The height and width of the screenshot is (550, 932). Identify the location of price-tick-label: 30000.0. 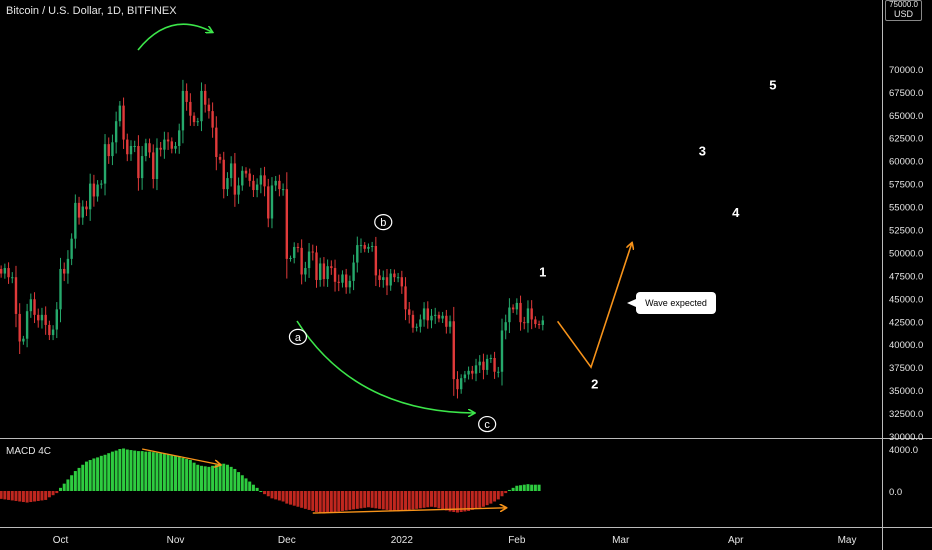
(906, 437).